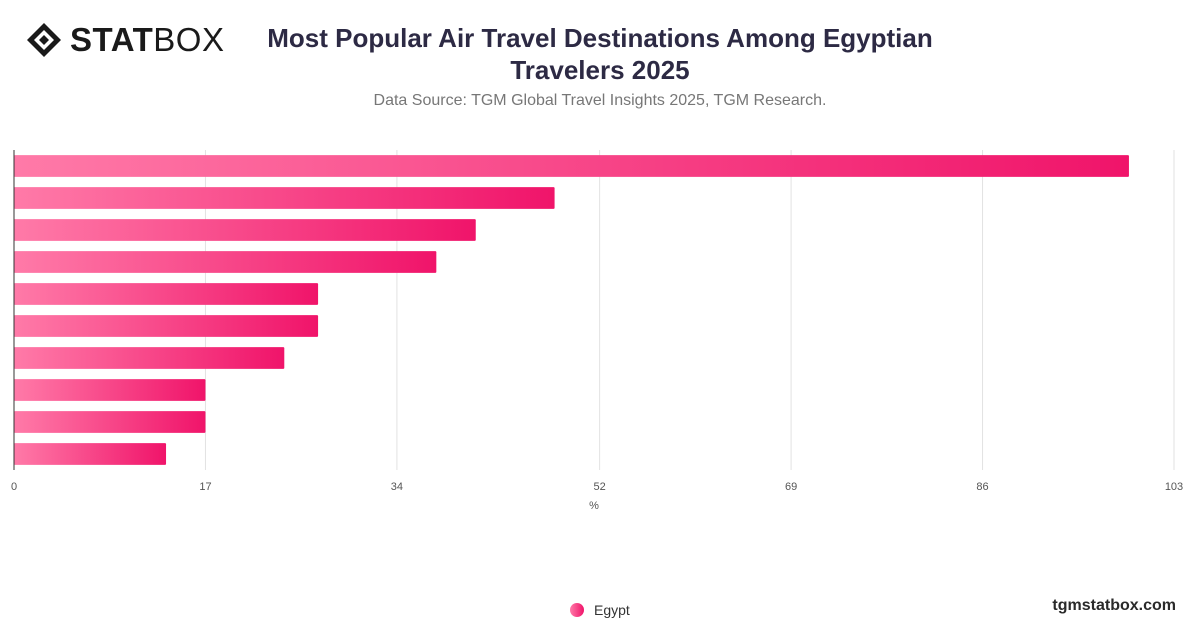 The width and height of the screenshot is (1200, 628). Describe the element at coordinates (1114, 605) in the screenshot. I see `footer-website: tgmstatbox.com` at that location.